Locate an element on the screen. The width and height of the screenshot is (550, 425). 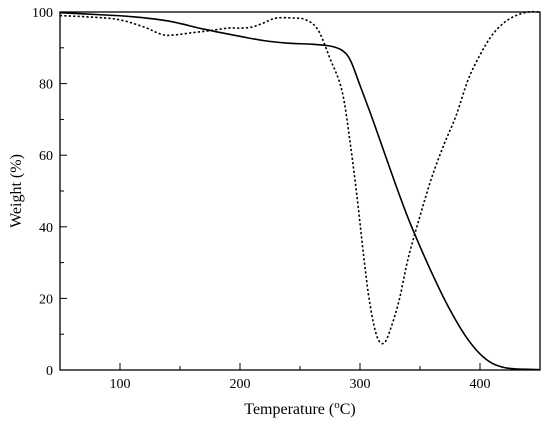
y-tick-label: 80 is located at coordinates (46, 85).